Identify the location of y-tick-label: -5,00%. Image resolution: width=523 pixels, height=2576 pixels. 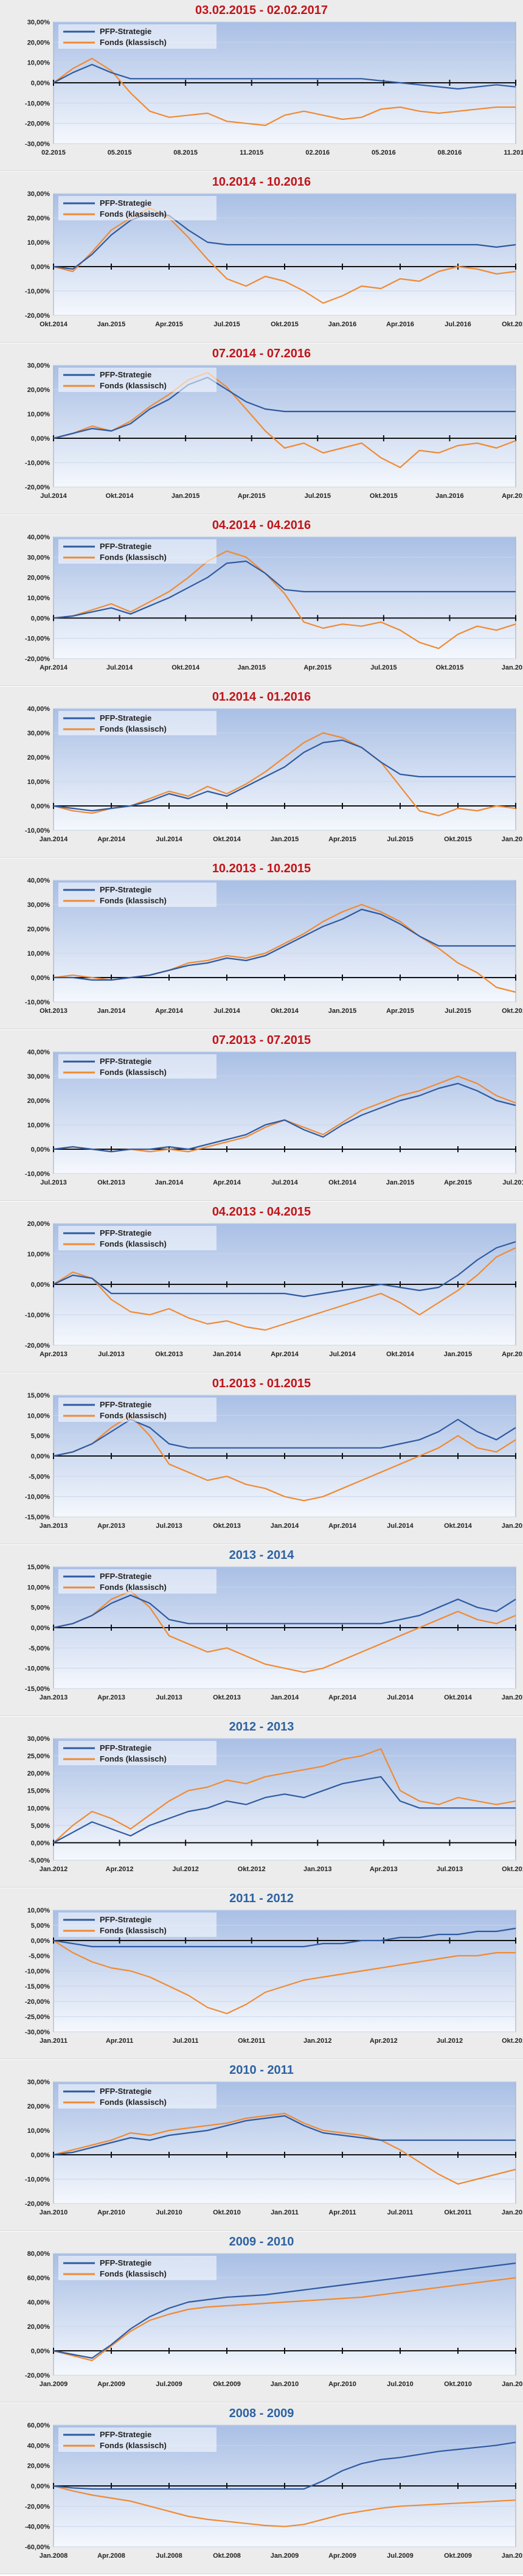
(40, 1957).